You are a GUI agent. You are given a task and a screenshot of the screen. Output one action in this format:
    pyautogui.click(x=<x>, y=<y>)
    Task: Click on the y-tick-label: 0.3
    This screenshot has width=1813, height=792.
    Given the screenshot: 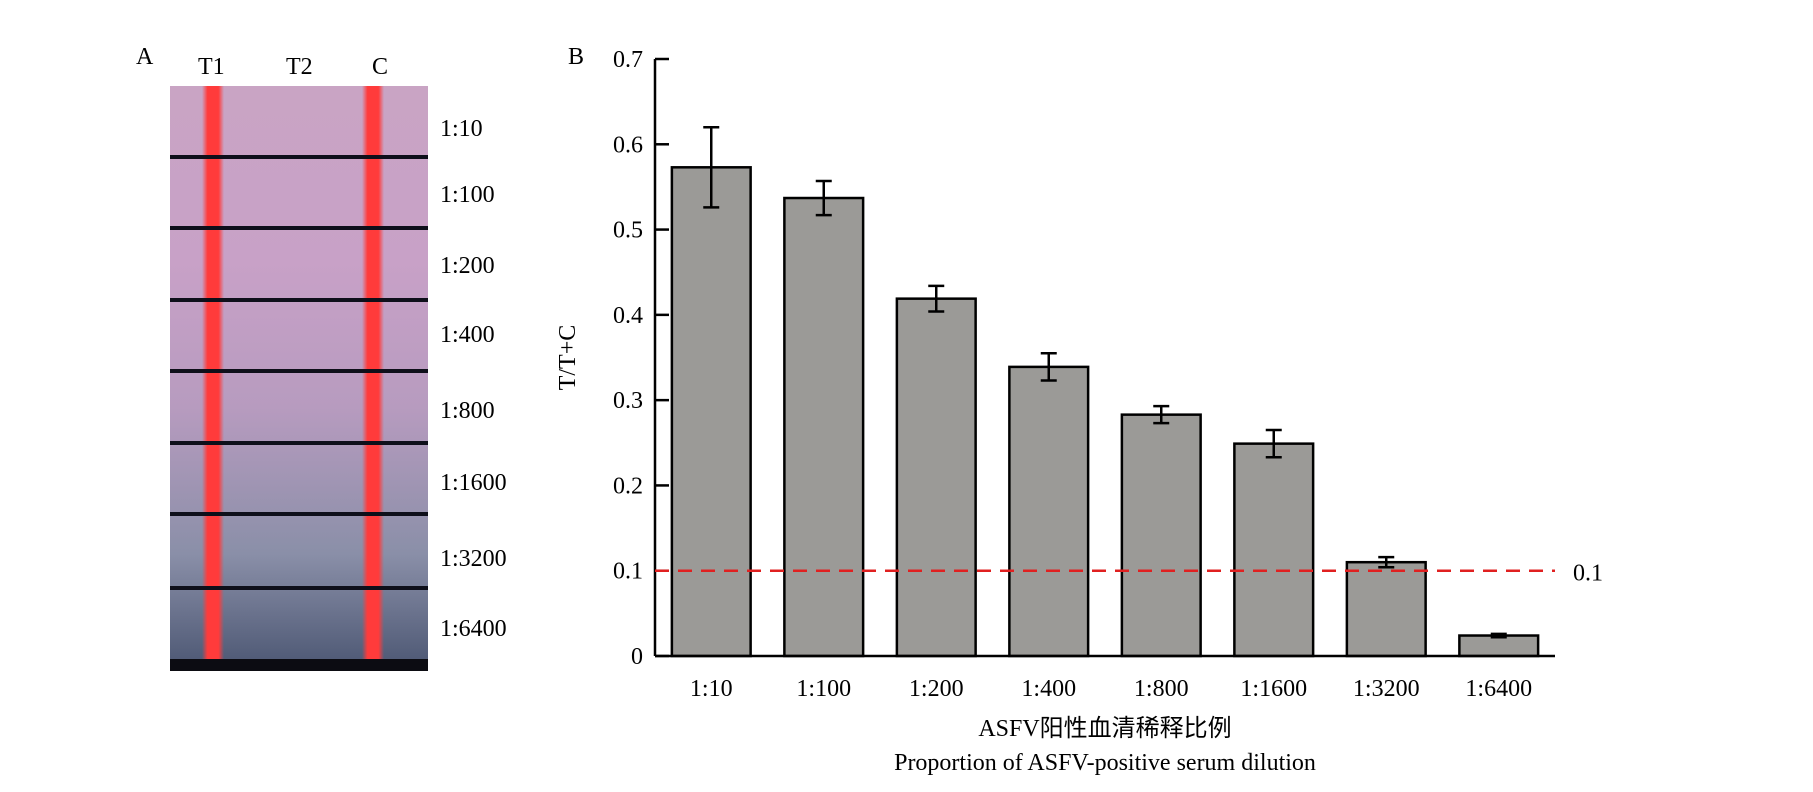 What is the action you would take?
    pyautogui.click(x=628, y=401)
    